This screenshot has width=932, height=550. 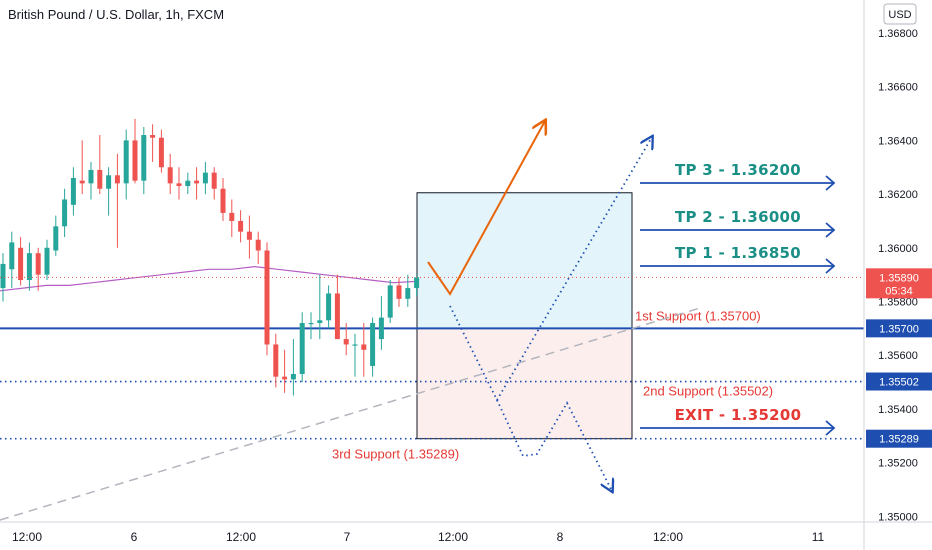 I want to click on current-price-countdown: 05:34, so click(x=899, y=291).